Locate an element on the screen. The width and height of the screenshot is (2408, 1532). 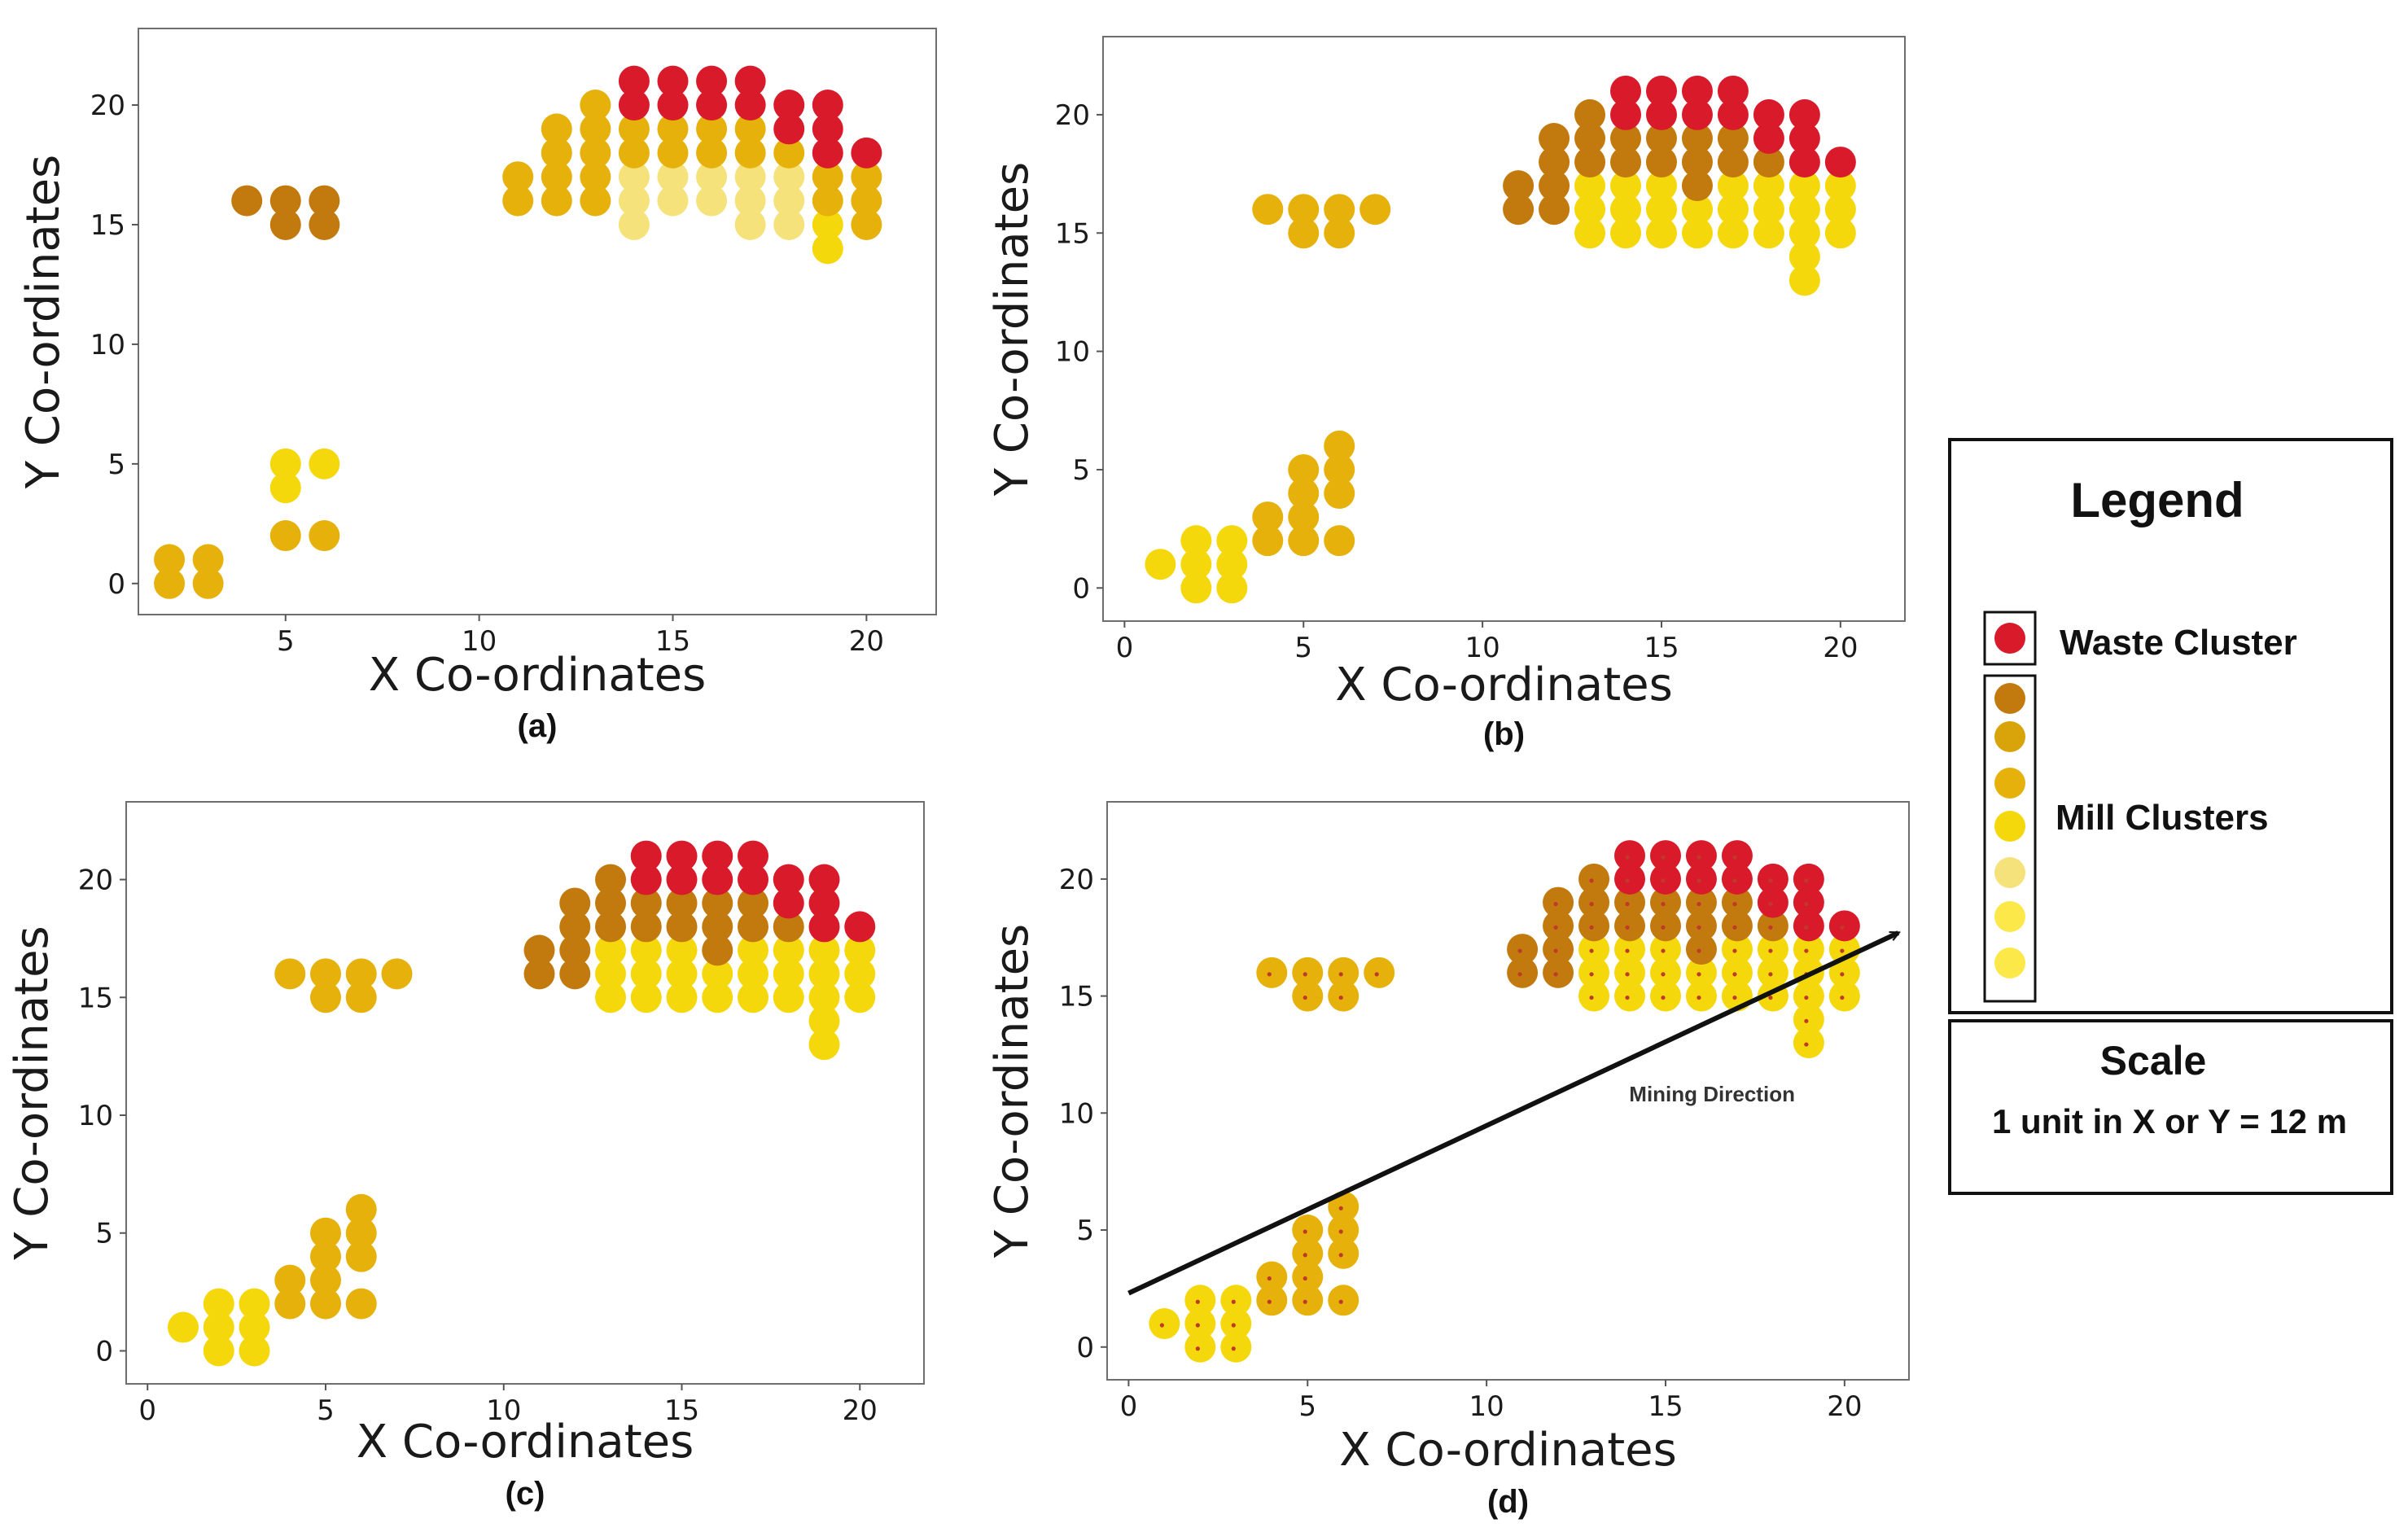
scale-frame is located at coordinates (2170, 1107).